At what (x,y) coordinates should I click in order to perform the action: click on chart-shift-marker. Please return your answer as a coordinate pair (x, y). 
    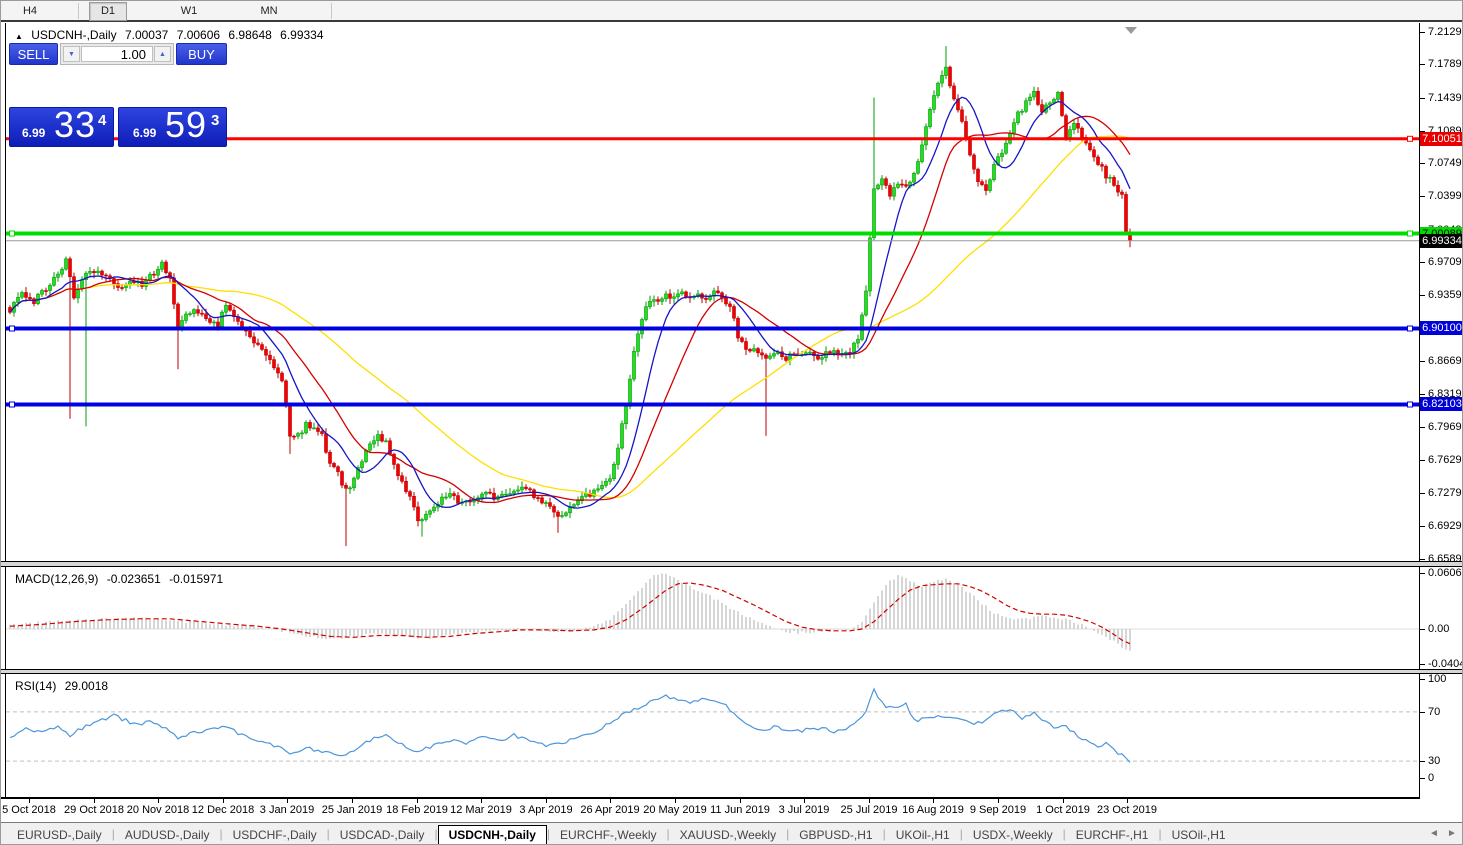
    Looking at the image, I should click on (1131, 30).